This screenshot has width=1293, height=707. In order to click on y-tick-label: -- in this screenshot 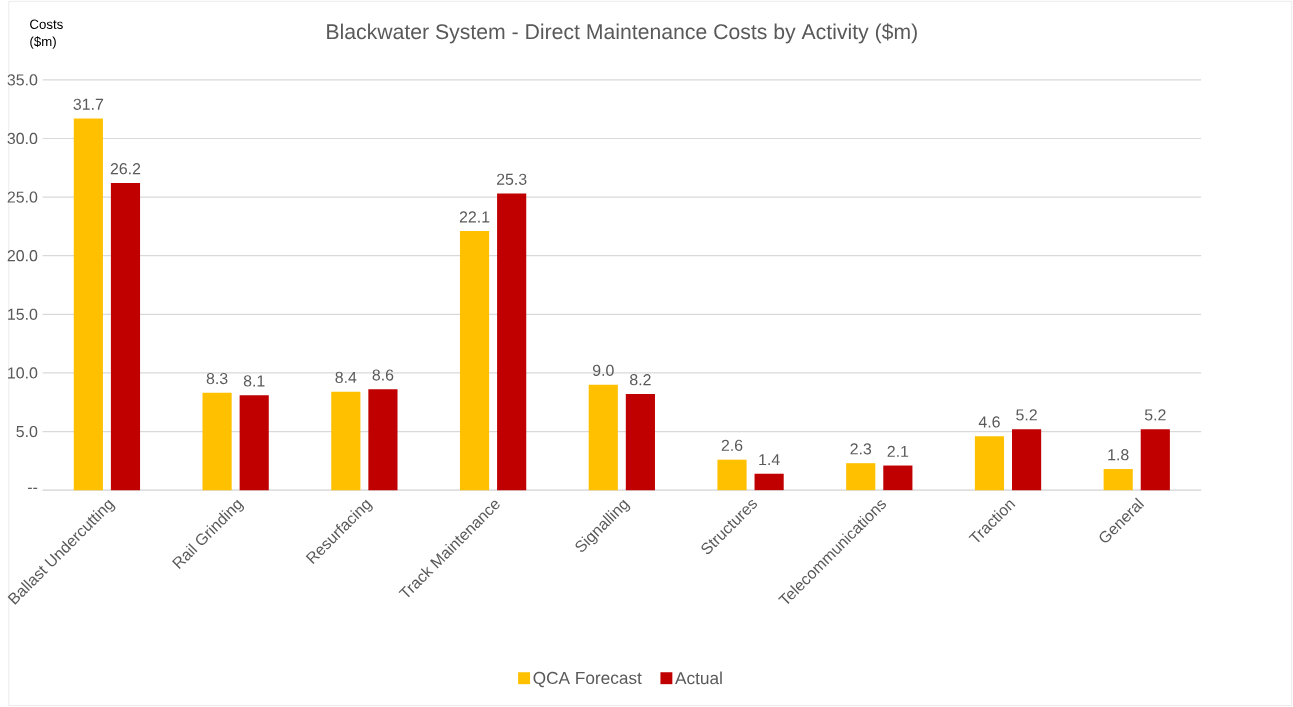, I will do `click(32, 488)`.